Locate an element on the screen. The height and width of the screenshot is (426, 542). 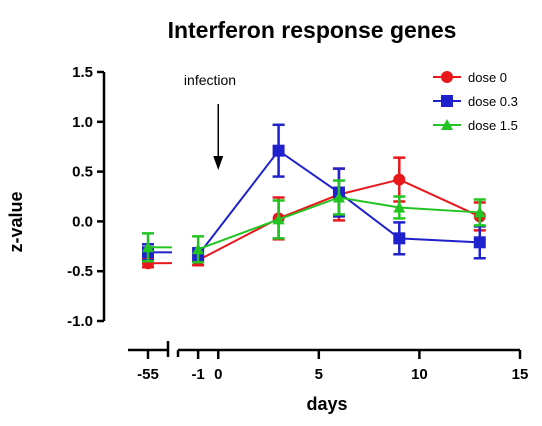
annotation-group: infection is located at coordinates (210, 121).